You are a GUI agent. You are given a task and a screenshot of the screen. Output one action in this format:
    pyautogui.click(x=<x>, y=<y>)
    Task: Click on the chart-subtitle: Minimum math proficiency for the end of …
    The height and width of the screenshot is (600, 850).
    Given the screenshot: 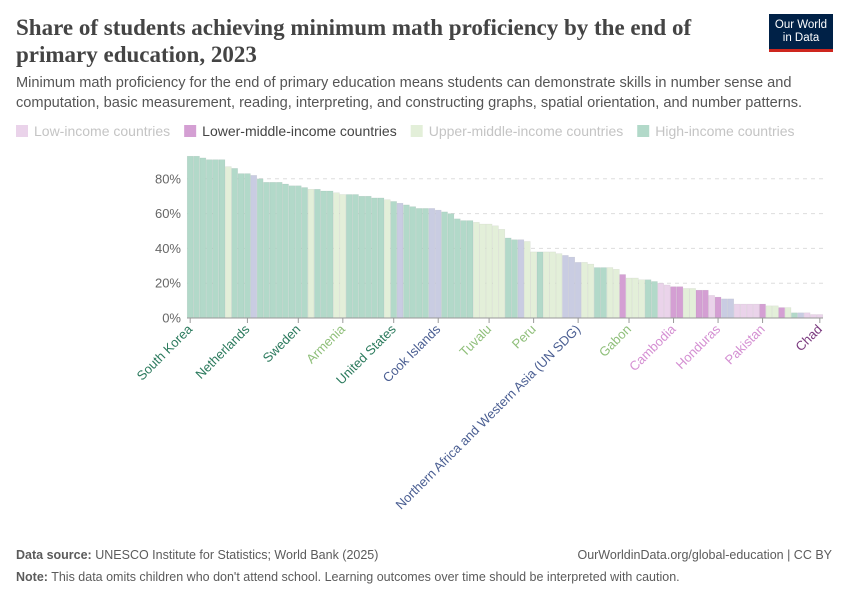 What is the action you would take?
    pyautogui.click(x=409, y=93)
    